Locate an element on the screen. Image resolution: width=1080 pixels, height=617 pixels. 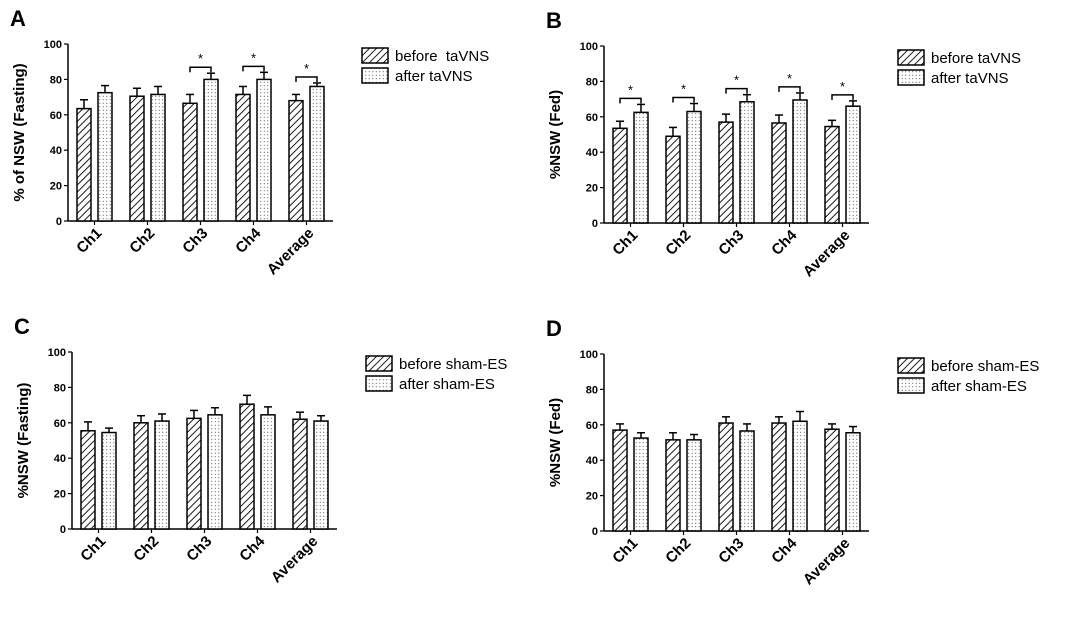
y-axis-label: %NSW (Fasting) is located at coordinates (23, 441).